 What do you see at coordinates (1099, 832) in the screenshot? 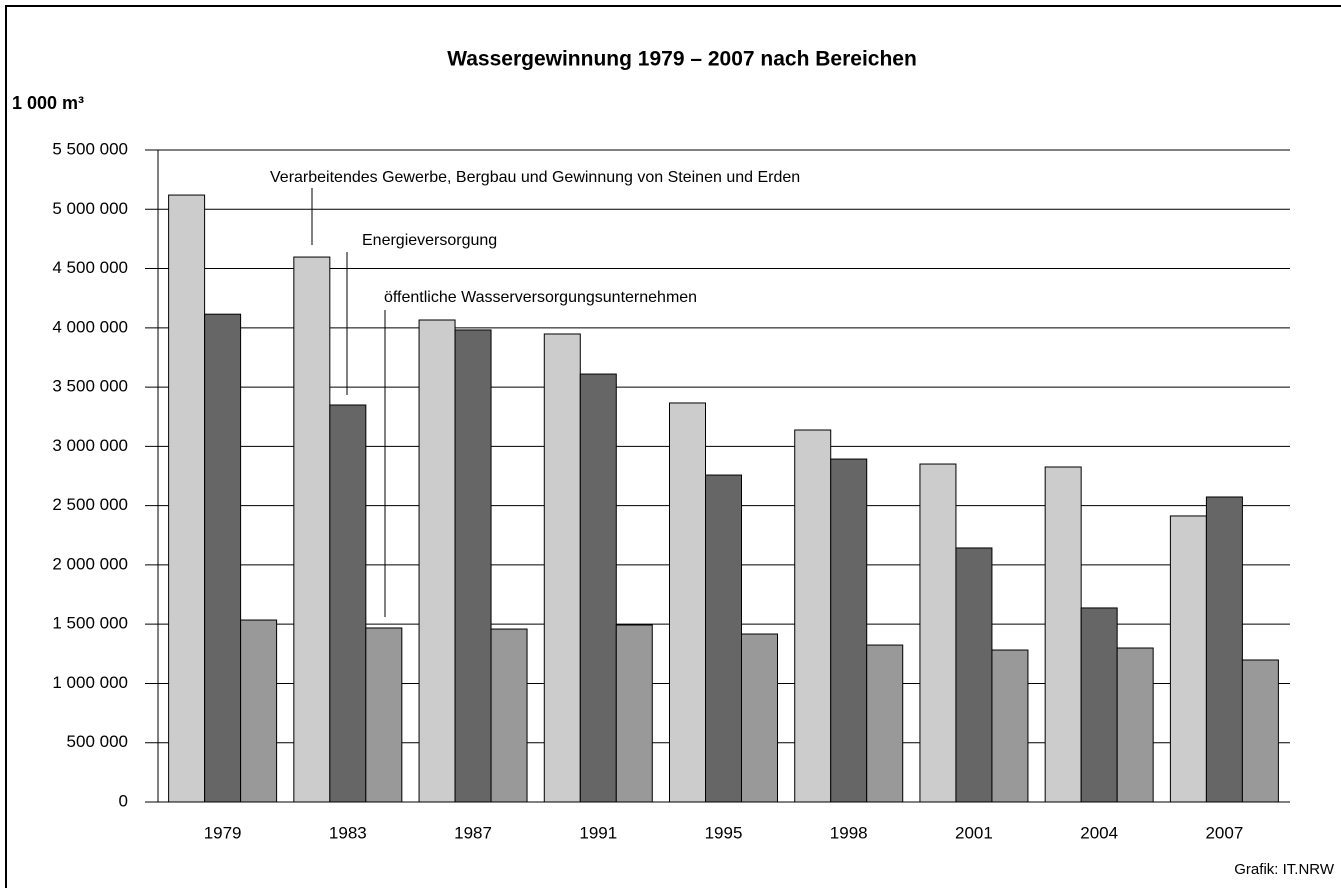
I see `x-tick-label: 2004` at bounding box center [1099, 832].